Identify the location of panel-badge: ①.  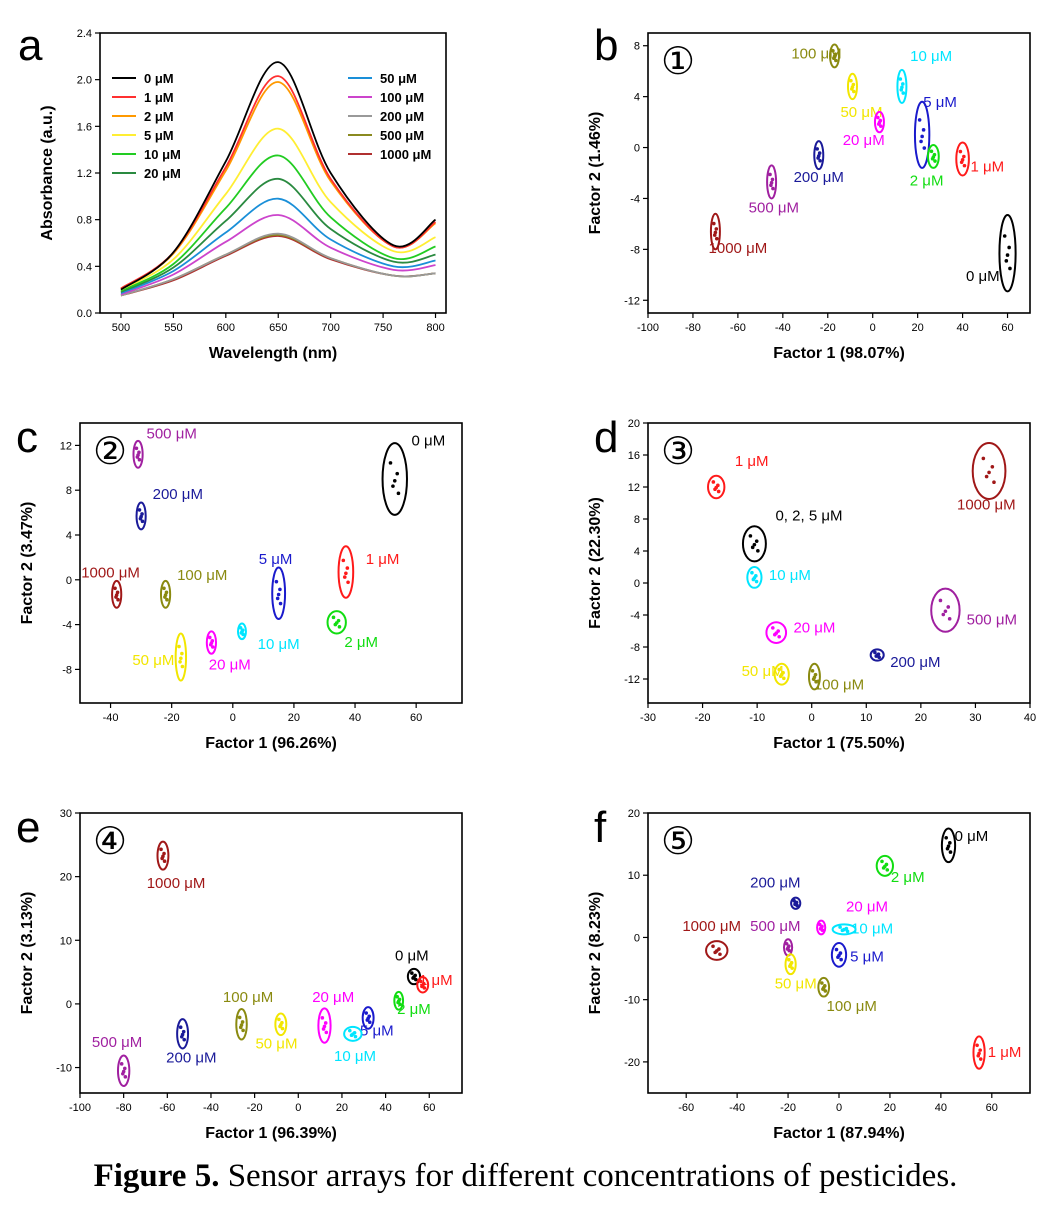
(678, 61).